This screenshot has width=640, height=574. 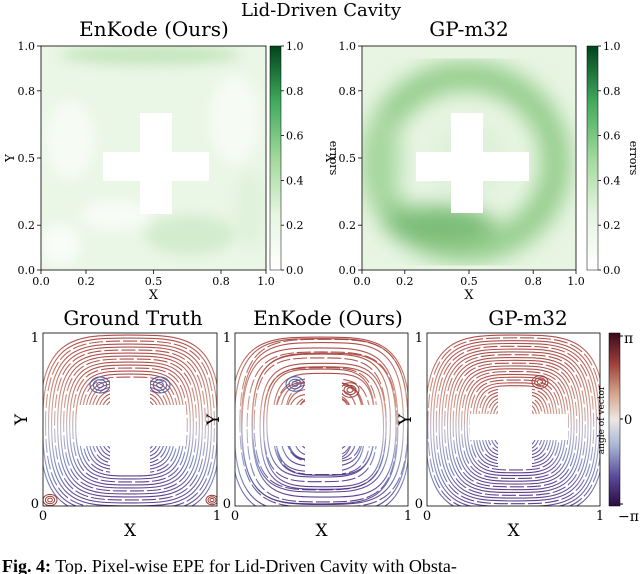 I want to click on heatmap-gp-obstacle, so click(x=472, y=163).